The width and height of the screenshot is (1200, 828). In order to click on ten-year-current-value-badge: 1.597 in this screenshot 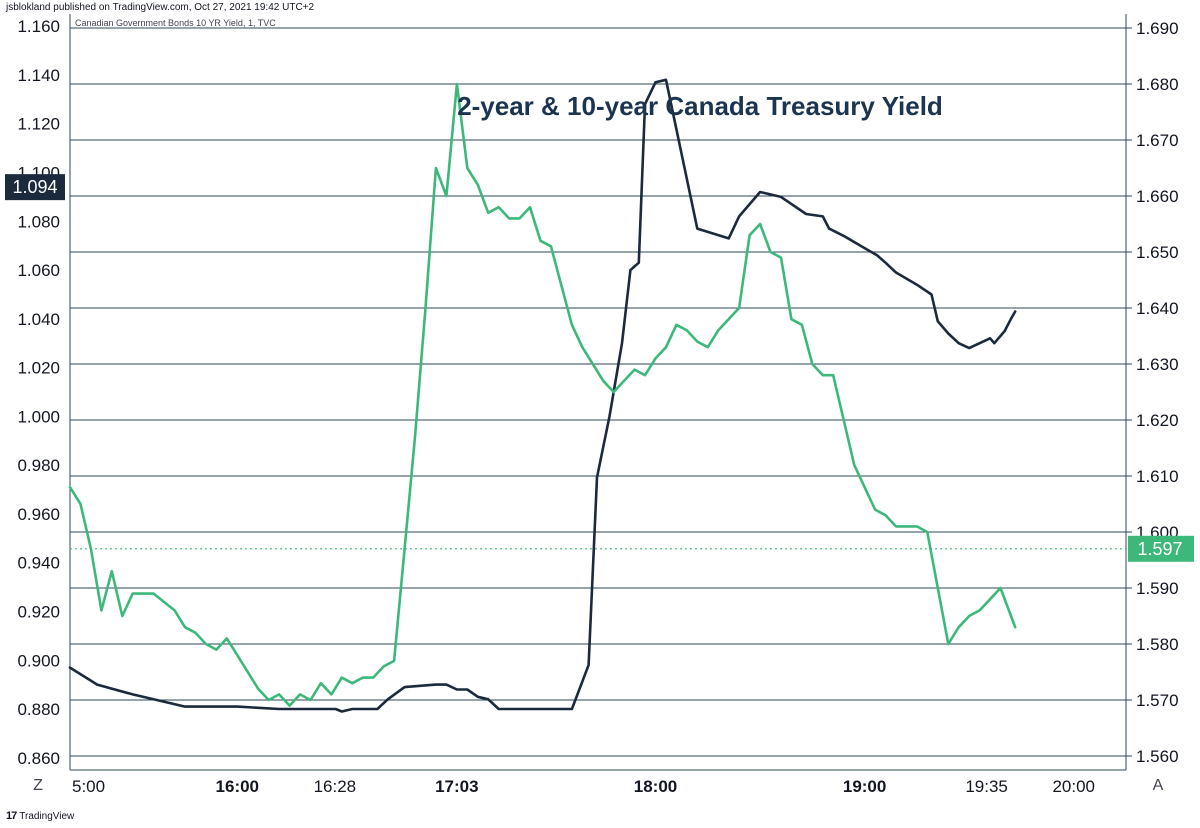, I will do `click(1161, 548)`.